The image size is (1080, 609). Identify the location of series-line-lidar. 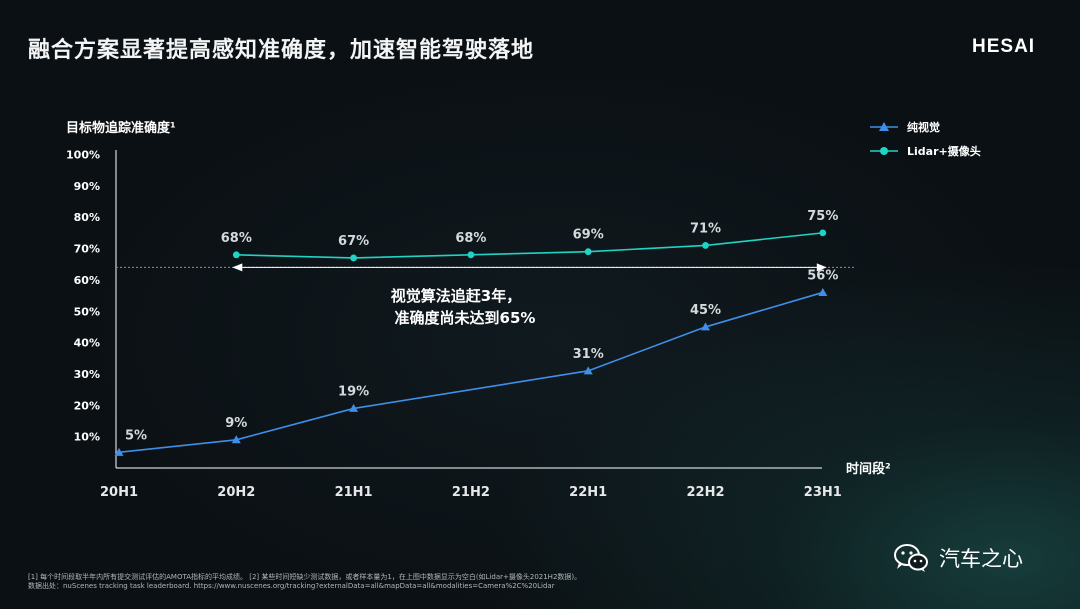
(529, 245).